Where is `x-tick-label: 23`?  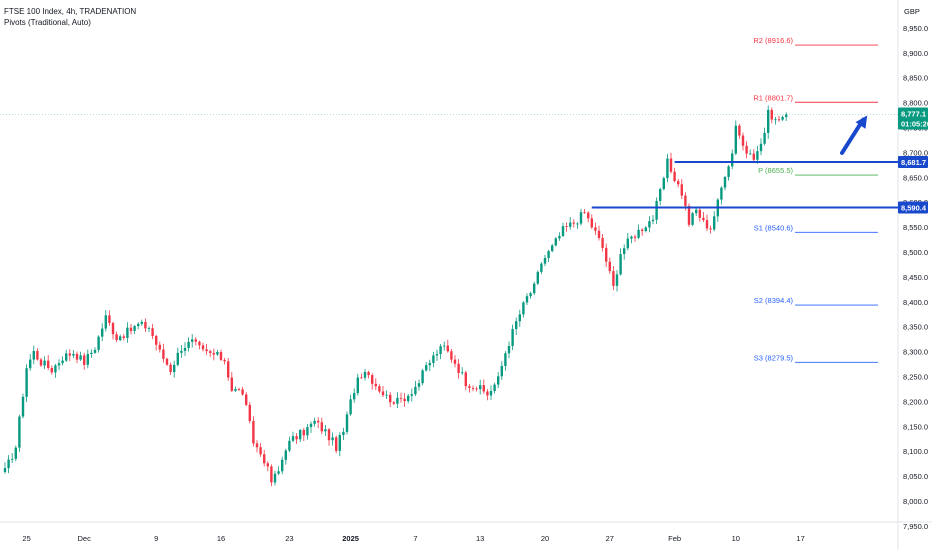 x-tick-label: 23 is located at coordinates (289, 538).